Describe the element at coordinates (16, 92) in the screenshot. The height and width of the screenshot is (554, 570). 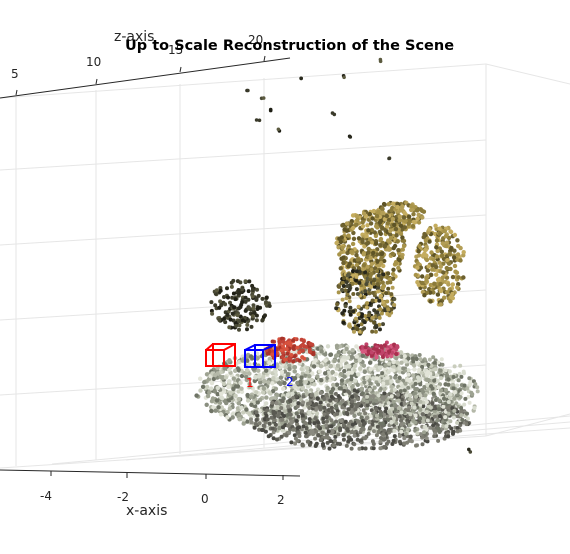
I see `z-tick-mark` at that location.